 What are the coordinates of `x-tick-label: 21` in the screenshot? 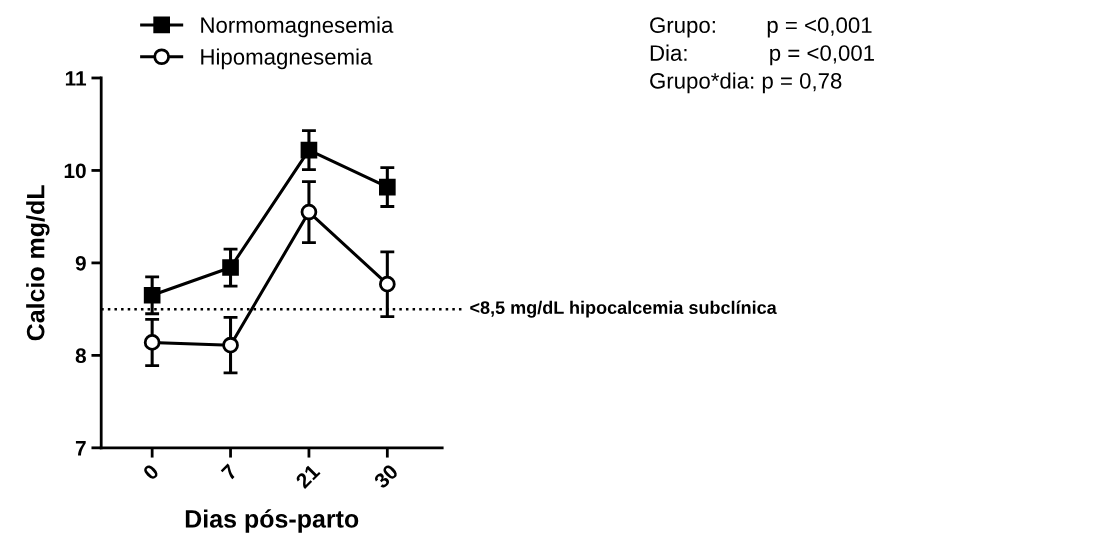 It's located at (307, 476).